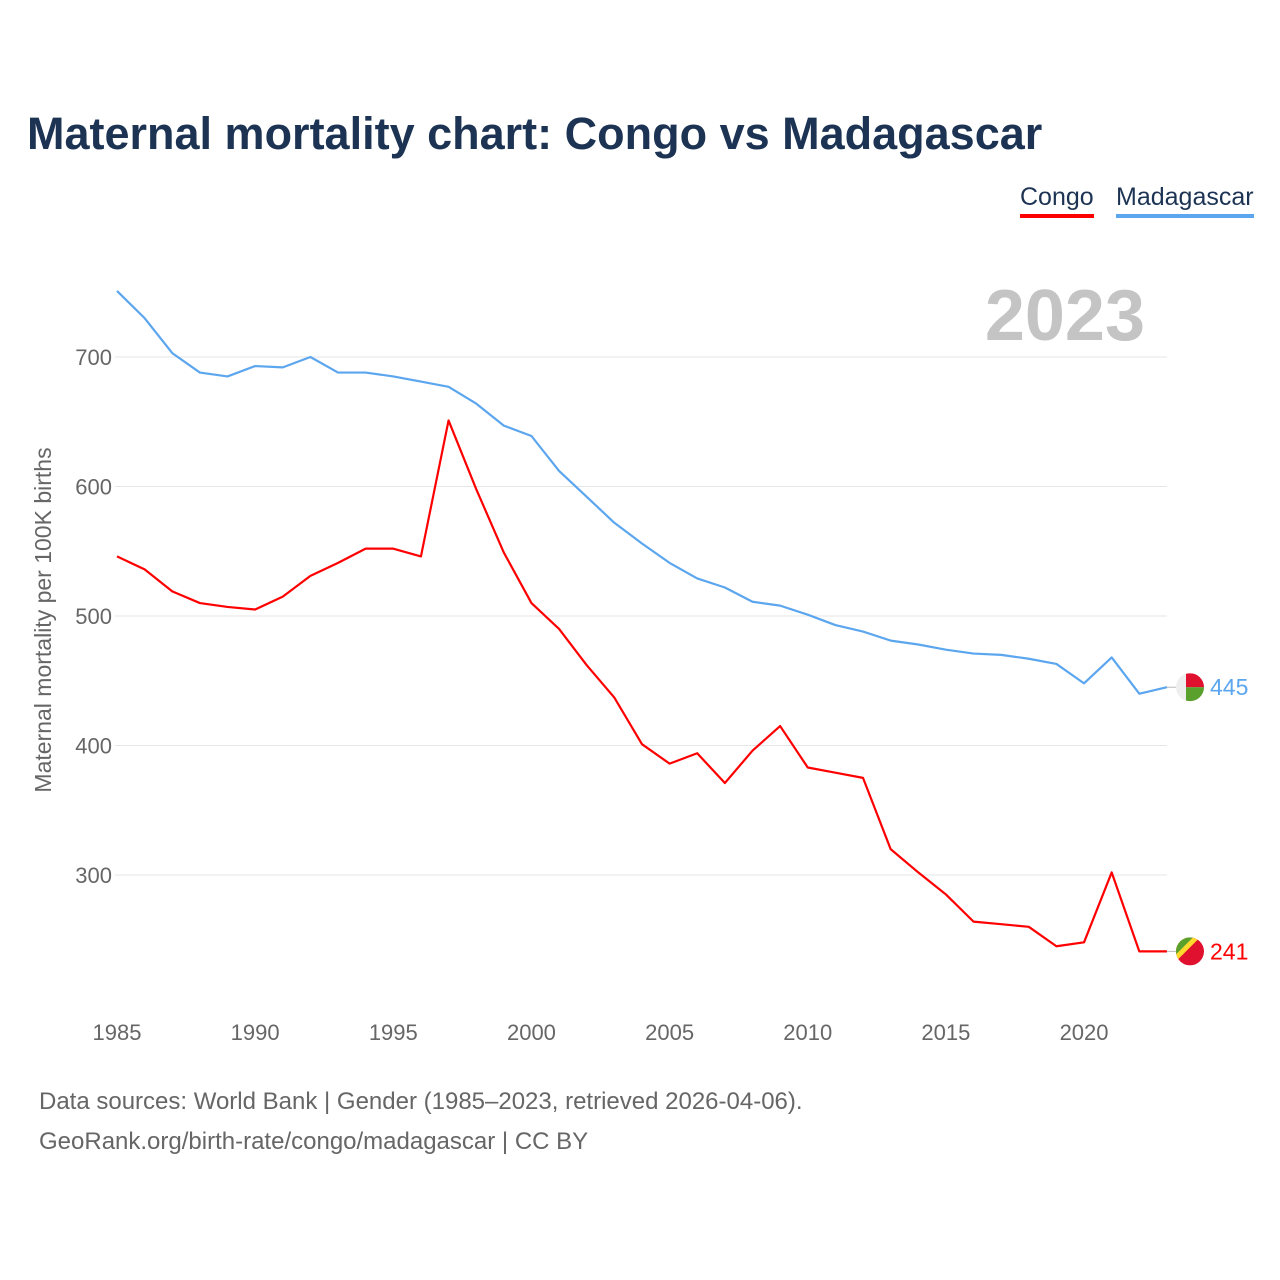 This screenshot has width=1280, height=1280. What do you see at coordinates (945, 1032) in the screenshot?
I see `x-tick-label: 2015` at bounding box center [945, 1032].